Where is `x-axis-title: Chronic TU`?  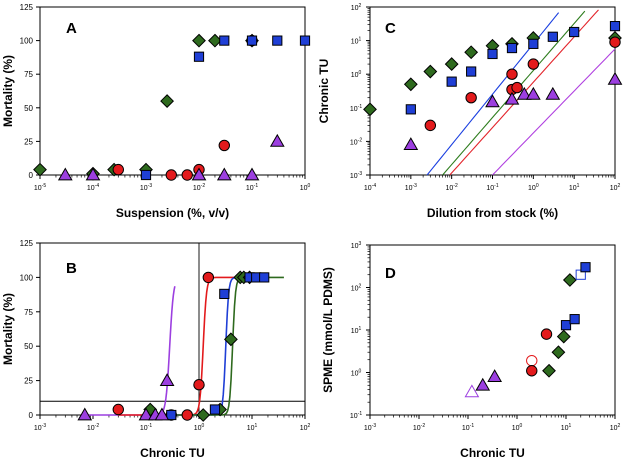
x-axis-title: Chronic TU is located at coordinates (492, 453).